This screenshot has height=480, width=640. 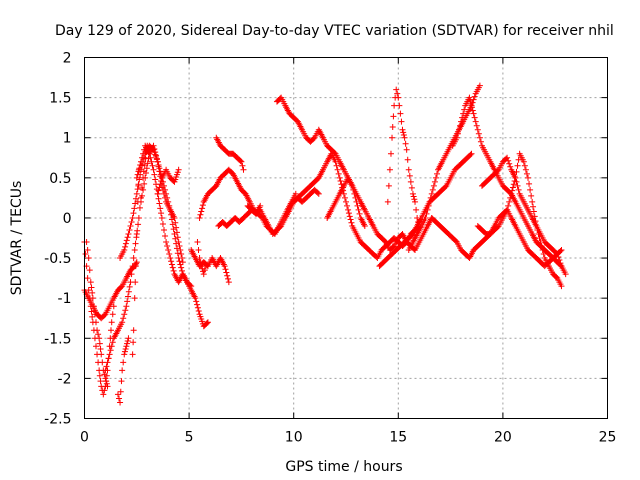 What do you see at coordinates (84, 438) in the screenshot?
I see `x-tick-label: 0` at bounding box center [84, 438].